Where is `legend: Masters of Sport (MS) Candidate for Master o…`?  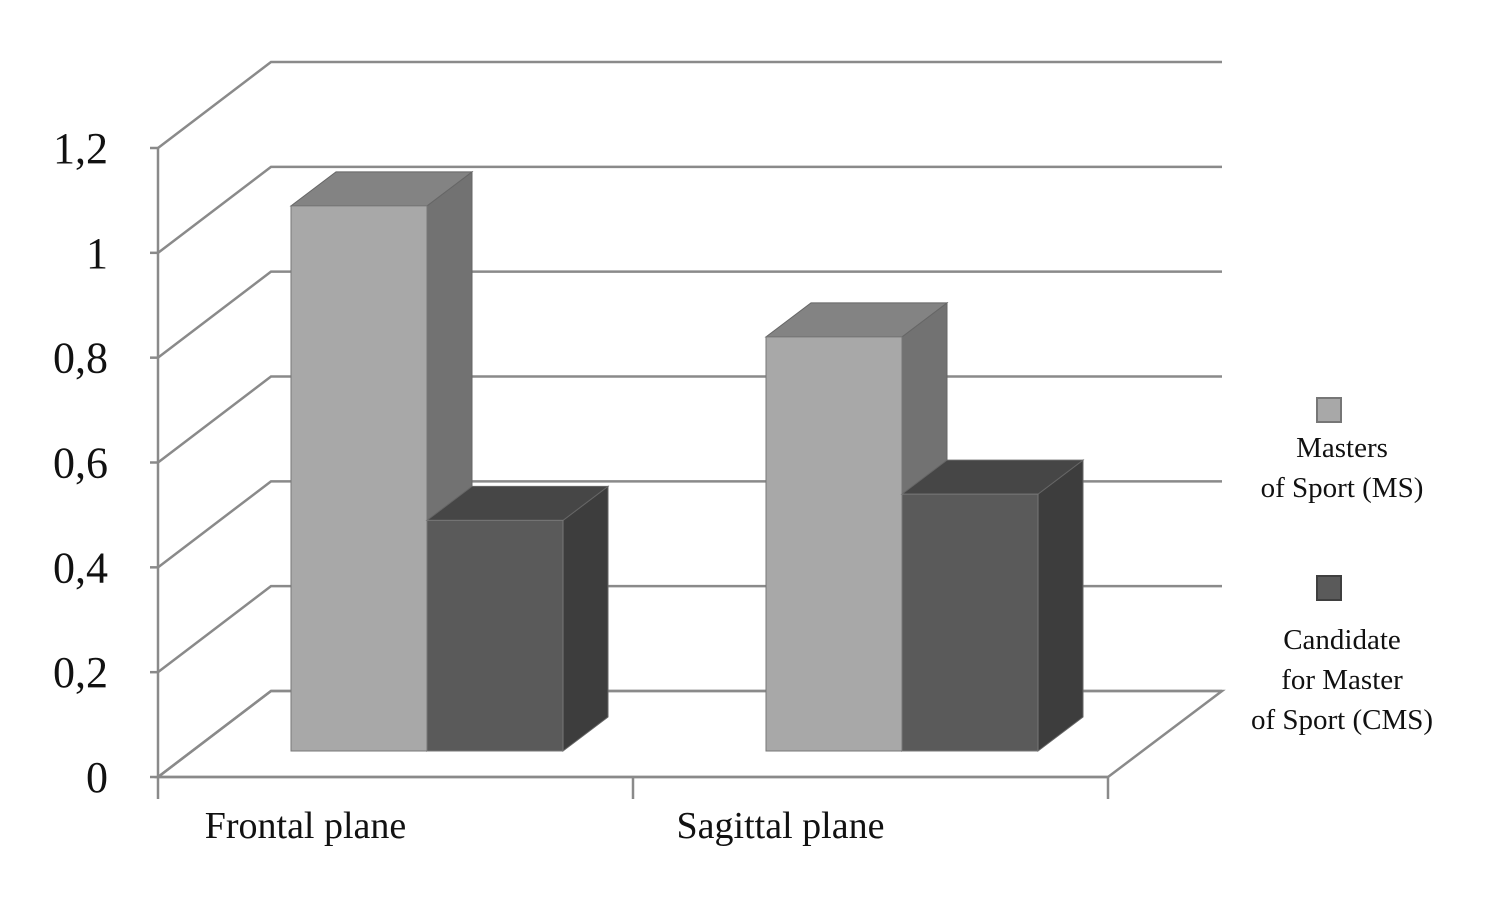
legend: Masters of Sport (MS) Candidate for Master o… is located at coordinates (1342, 566).